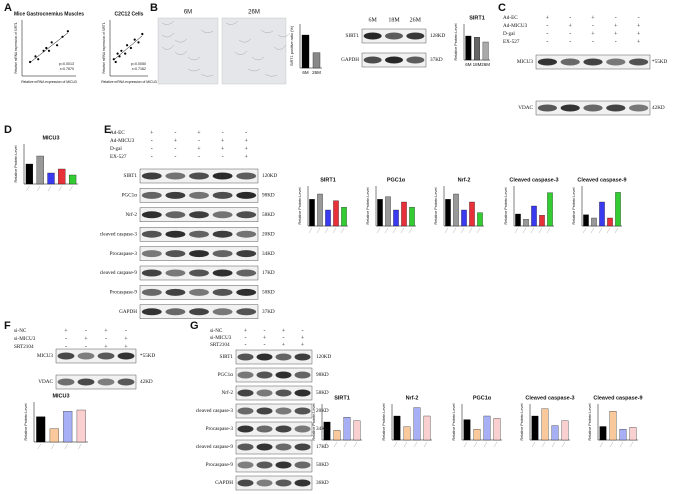 The height and width of the screenshot is (494, 685). What do you see at coordinates (549, 398) in the screenshot?
I see `chart-title: Cleaved caspase-3` at bounding box center [549, 398].